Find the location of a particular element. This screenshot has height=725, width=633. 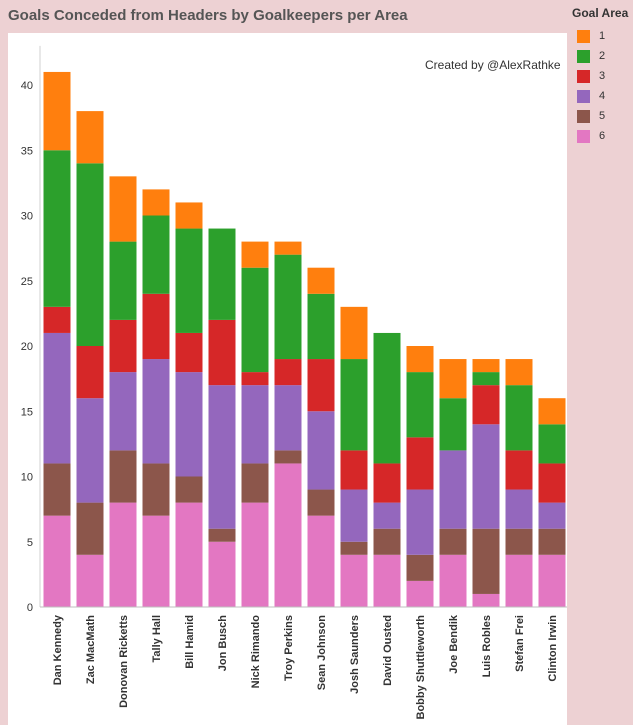

x-tick-label: Tally Hall is located at coordinates (157, 638).